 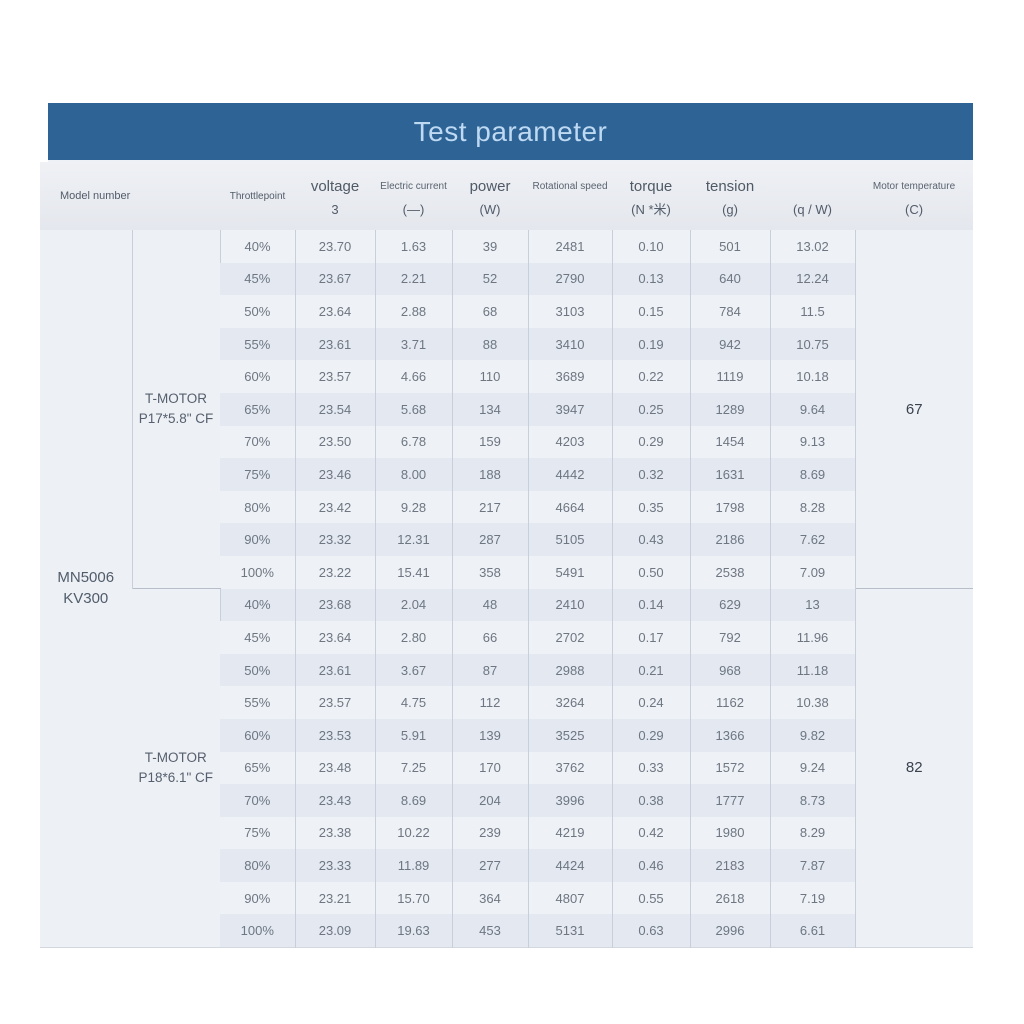 I want to click on value-cell: 39, so click(x=490, y=246).